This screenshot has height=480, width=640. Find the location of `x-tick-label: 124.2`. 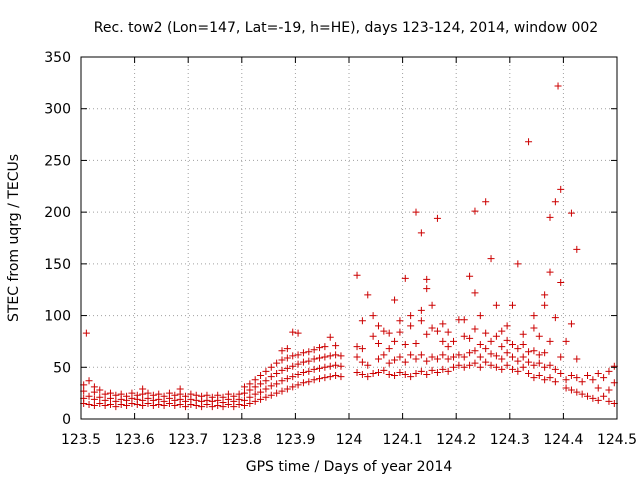

x-tick-label: 124.2 is located at coordinates (456, 440).